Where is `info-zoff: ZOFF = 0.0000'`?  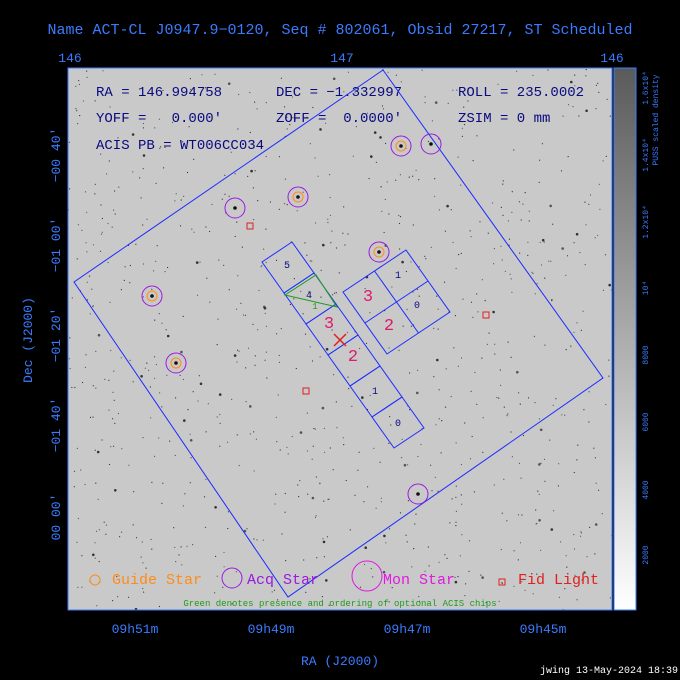
info-zoff: ZOFF = 0.0000' is located at coordinates (339, 119).